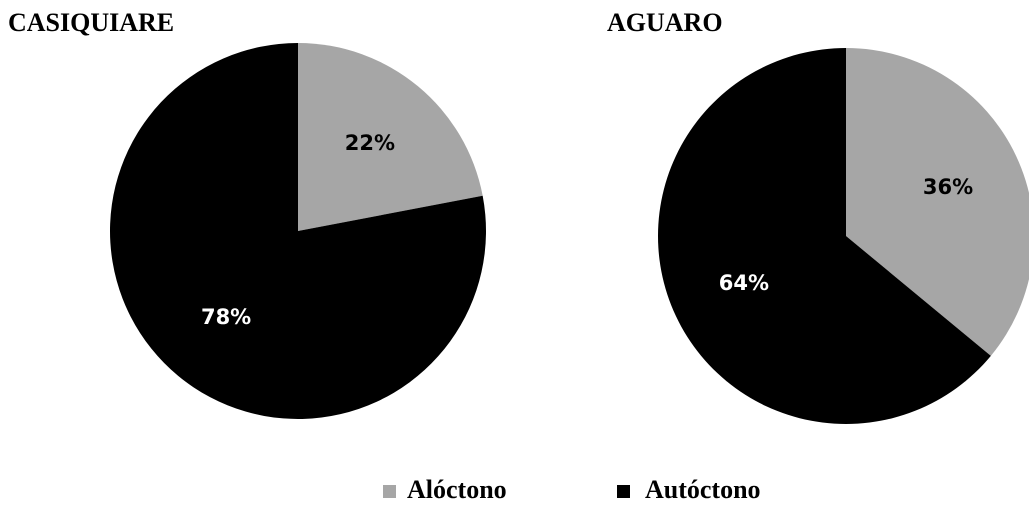 Image resolution: width=1029 pixels, height=506 pixels. Describe the element at coordinates (703, 489) in the screenshot. I see `legend-label: Autóctono` at that location.